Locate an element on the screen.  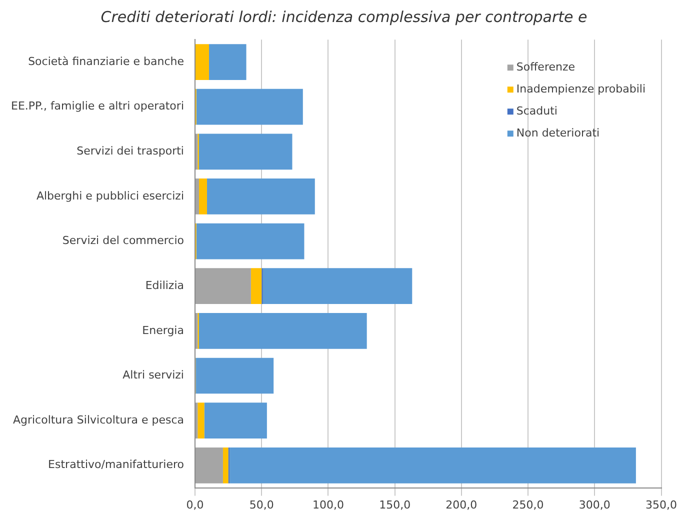
chart-title: Crediti deteriorati lordi: incidenza complessiva per controparte e is located at coordinates (344, 17).